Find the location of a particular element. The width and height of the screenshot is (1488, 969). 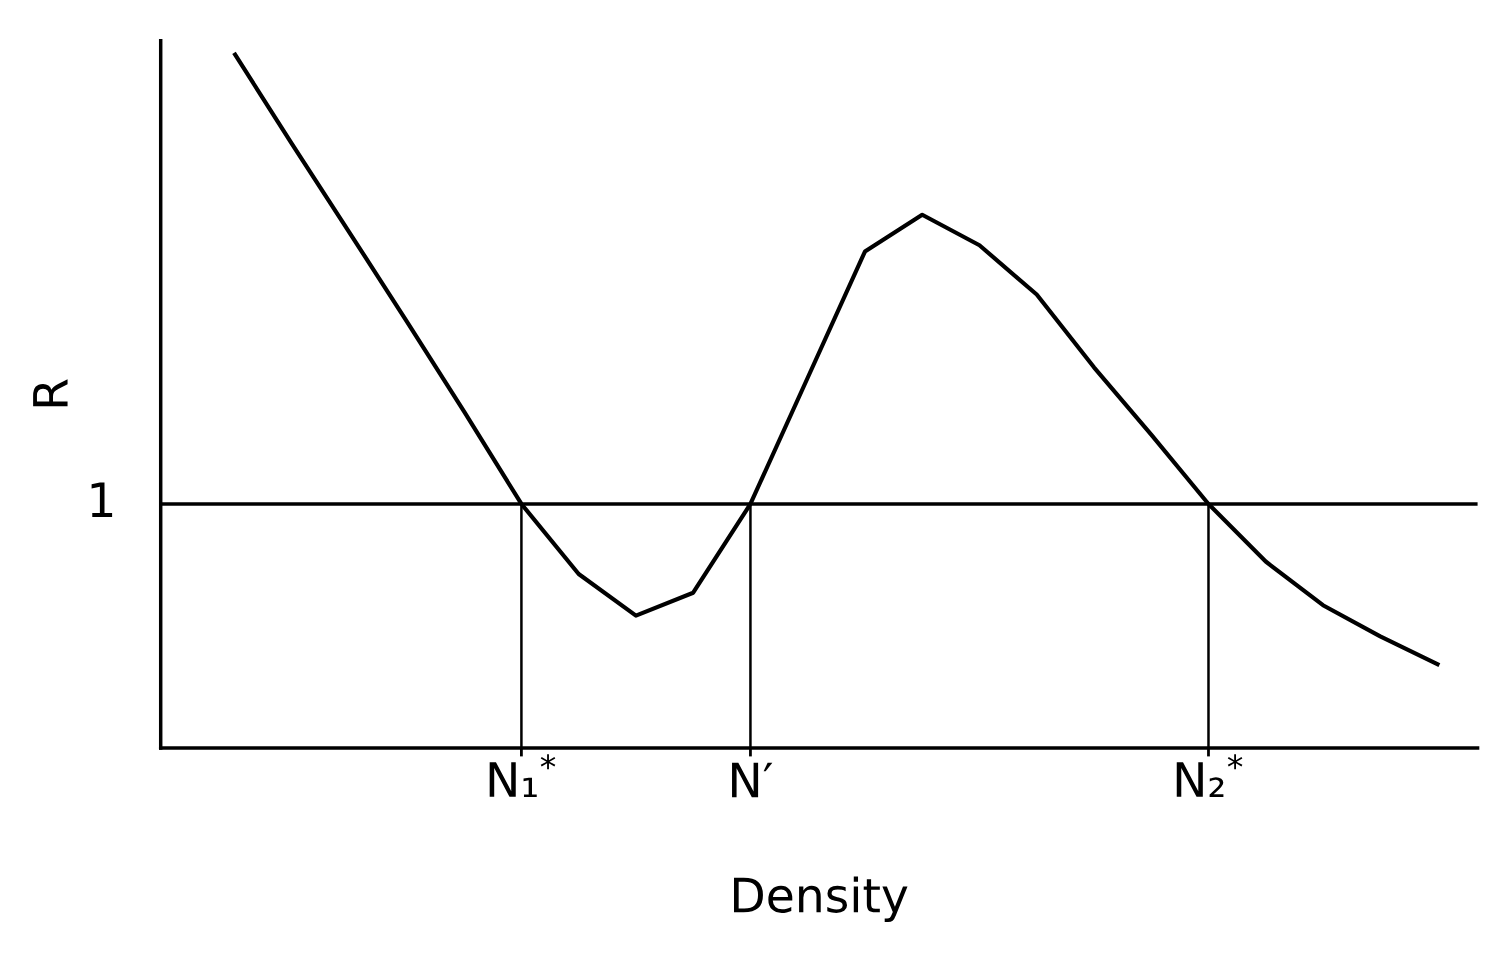

x-tick-label: N₁$^{*}$ is located at coordinates (522, 775).